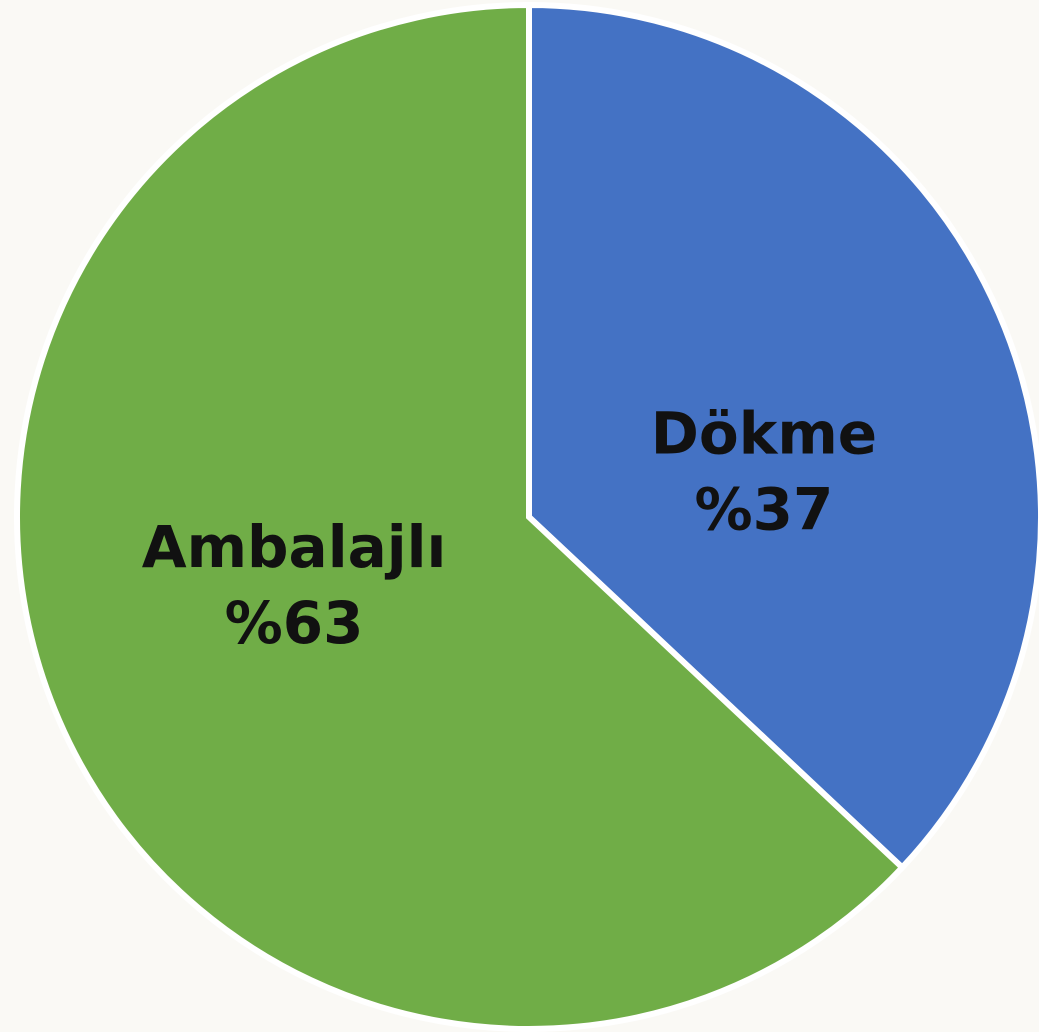 The width and height of the screenshot is (1039, 1032). Describe the element at coordinates (294, 547) in the screenshot. I see `slice-label: Ambalajlı` at that location.